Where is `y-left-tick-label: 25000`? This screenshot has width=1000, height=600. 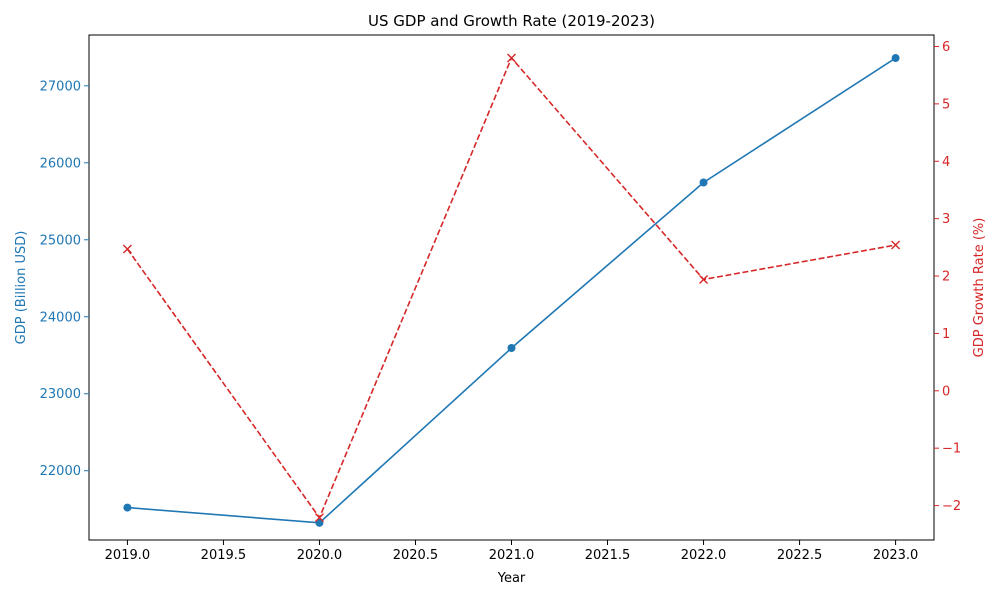
y-left-tick-label: 25000 is located at coordinates (60, 240).